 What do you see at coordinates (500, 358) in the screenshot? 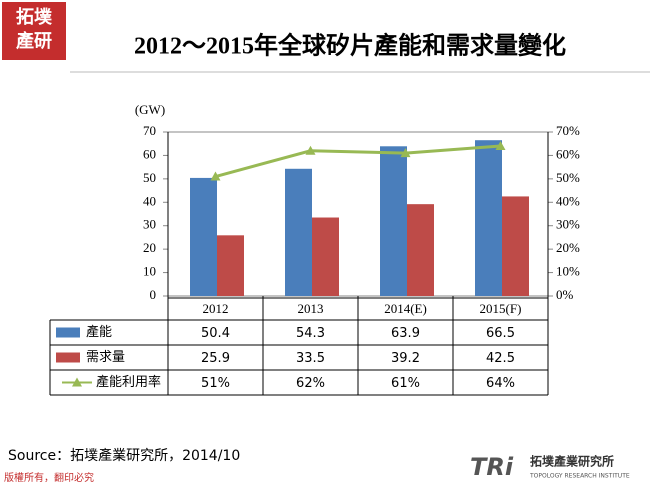
I see `table-value: 42.5` at bounding box center [500, 358].